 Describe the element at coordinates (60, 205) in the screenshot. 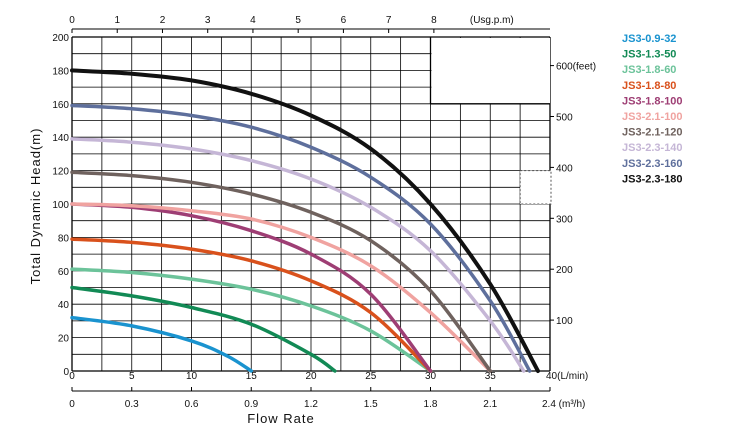

I see `y-tick-label: 100` at that location.